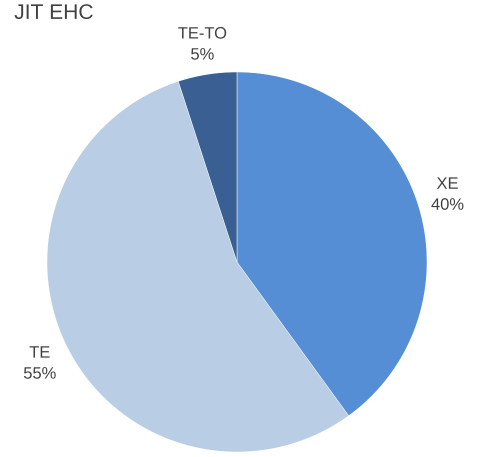  Describe the element at coordinates (53, 12) in the screenshot. I see `chart-title: JIT EHC` at that location.